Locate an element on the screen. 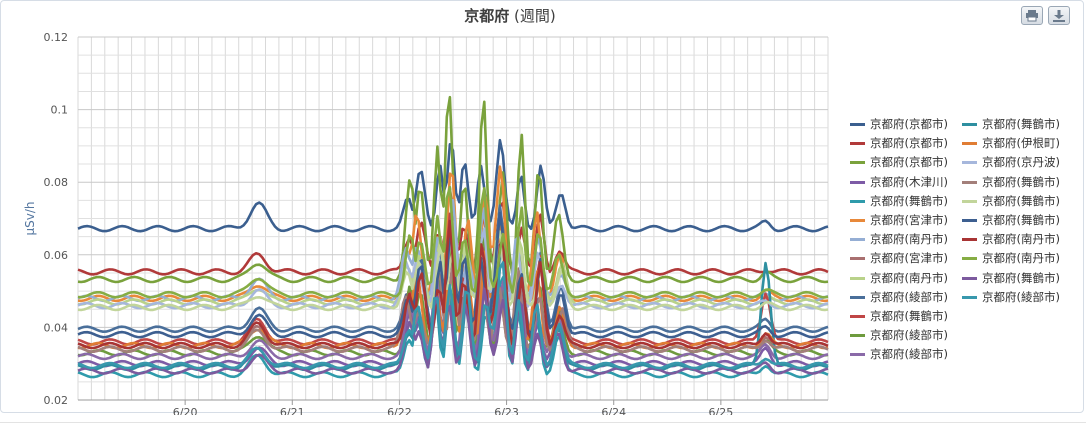  legend-label: 京都府(京丹波) is located at coordinates (1021, 162).